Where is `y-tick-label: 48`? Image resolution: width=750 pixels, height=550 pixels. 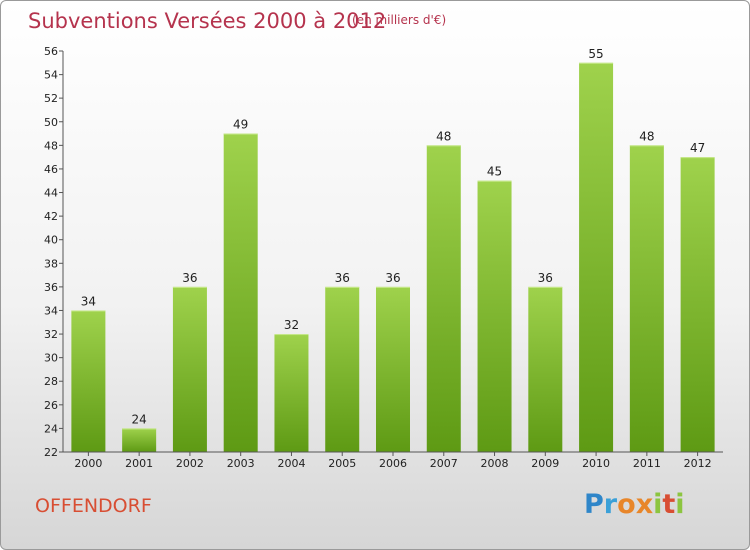 y-tick-label: 48 is located at coordinates (51, 145).